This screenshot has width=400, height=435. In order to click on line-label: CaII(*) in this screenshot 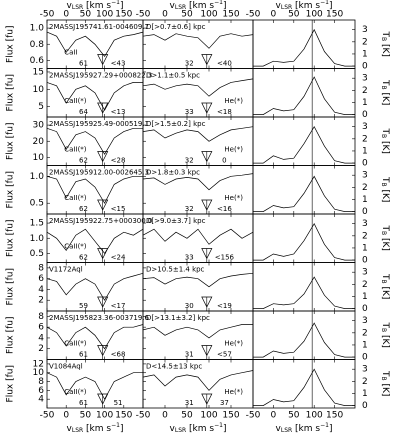, I will do `click(75, 101)`.